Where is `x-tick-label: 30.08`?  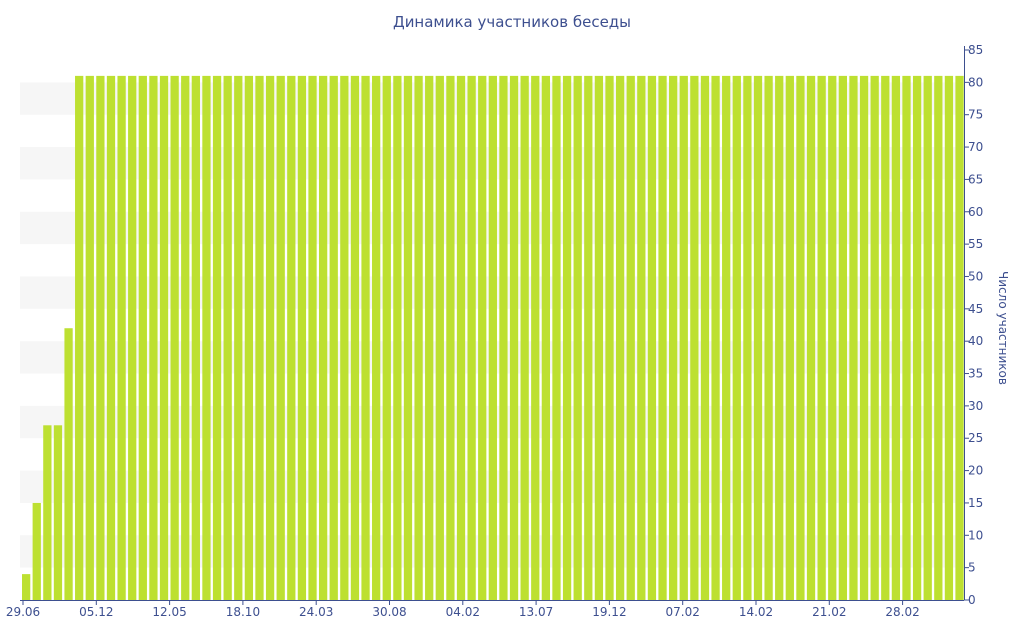 x-tick-label: 30.08 is located at coordinates (389, 612).